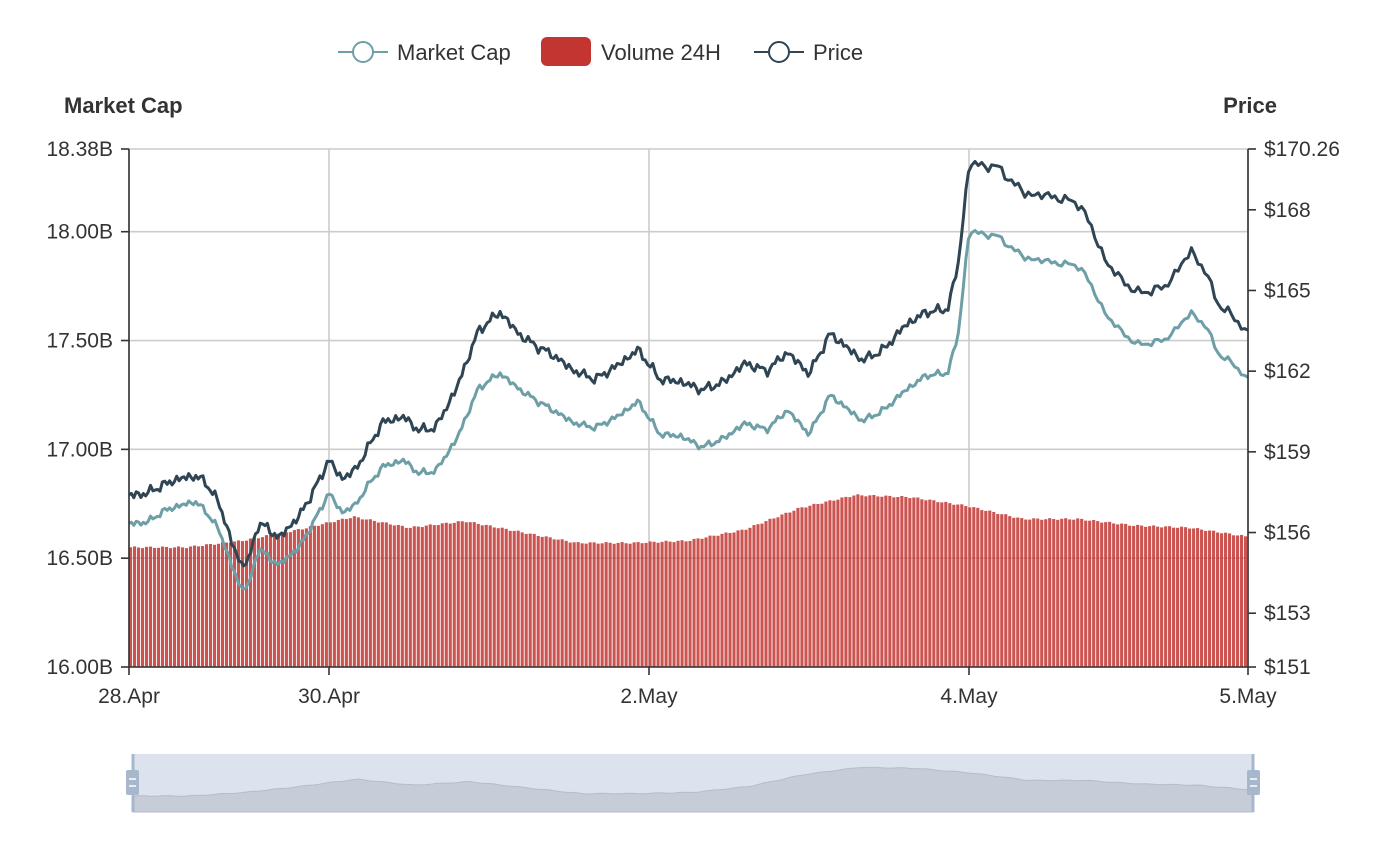 The image size is (1398, 860). Describe the element at coordinates (79, 232) in the screenshot. I see `left-tick-label: 18.00B` at that location.